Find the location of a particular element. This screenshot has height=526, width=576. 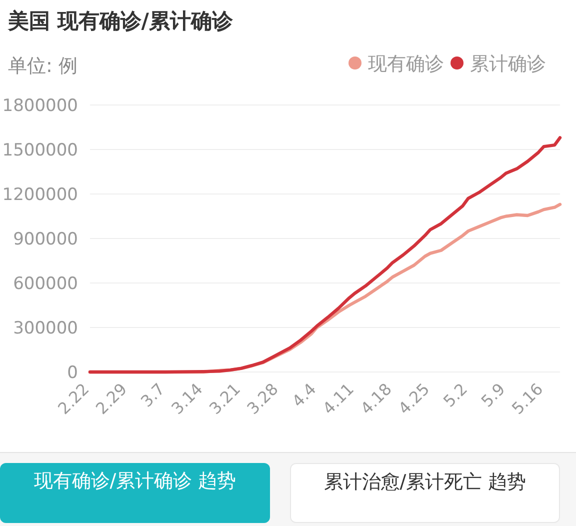

y-tick-label: 1500000 is located at coordinates (40, 150).